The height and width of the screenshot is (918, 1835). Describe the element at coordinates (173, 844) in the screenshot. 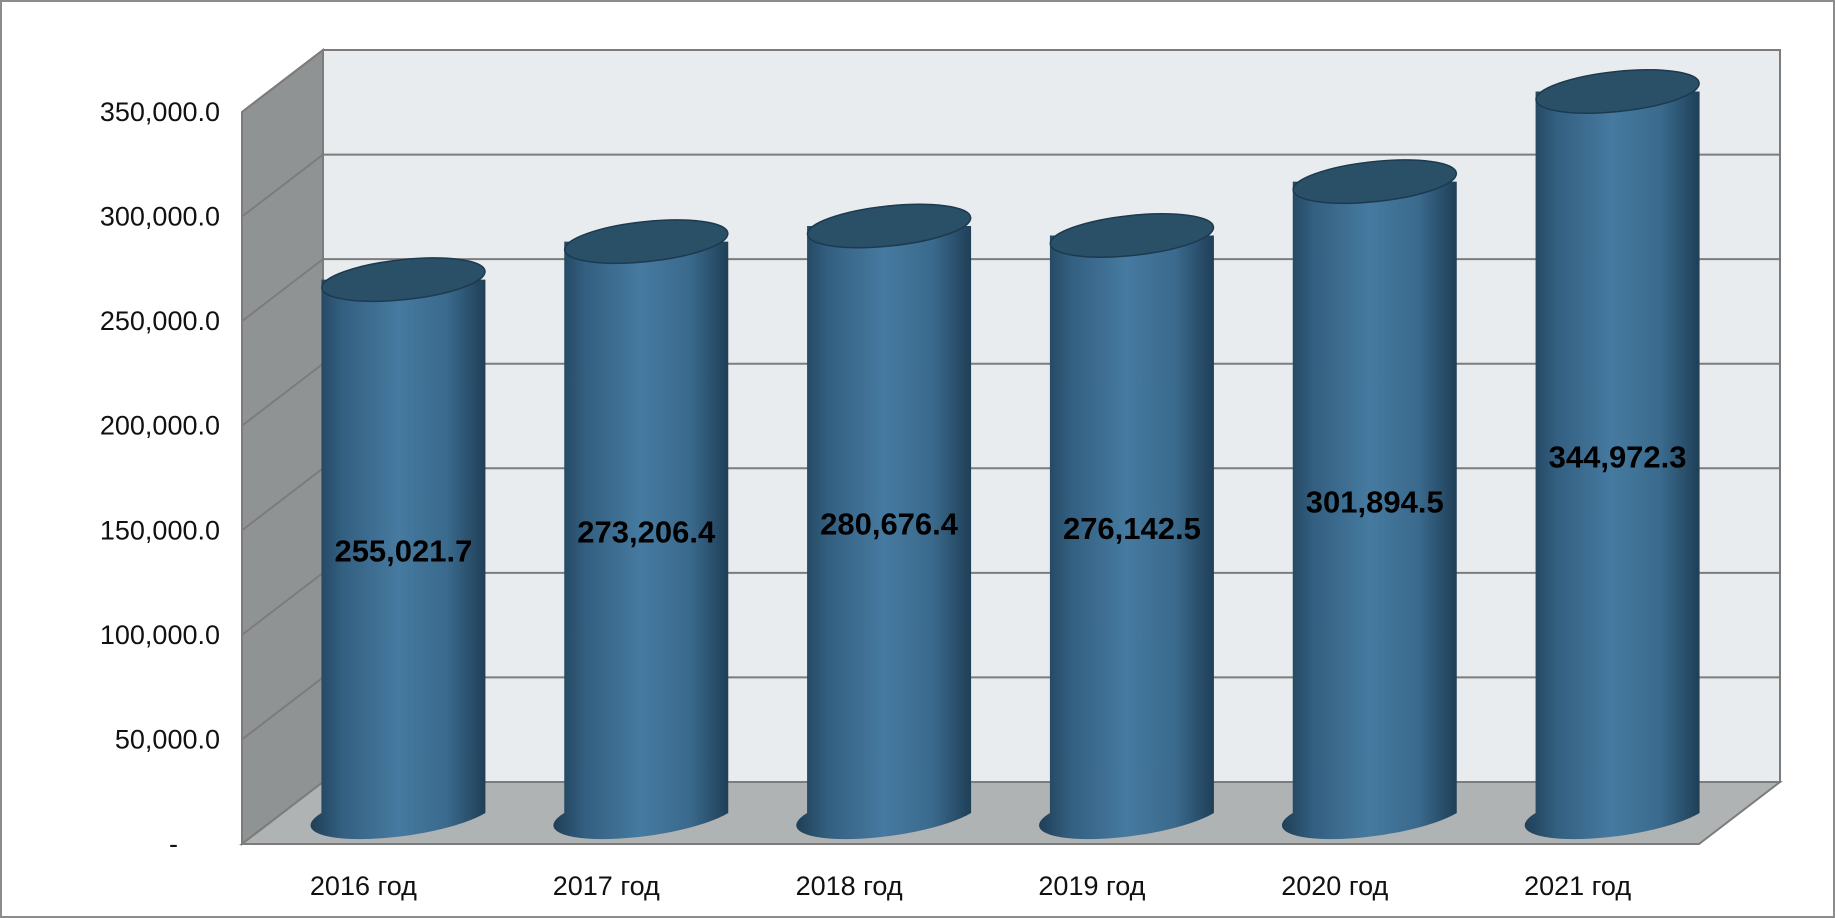

I see `y-tick-label: -` at that location.